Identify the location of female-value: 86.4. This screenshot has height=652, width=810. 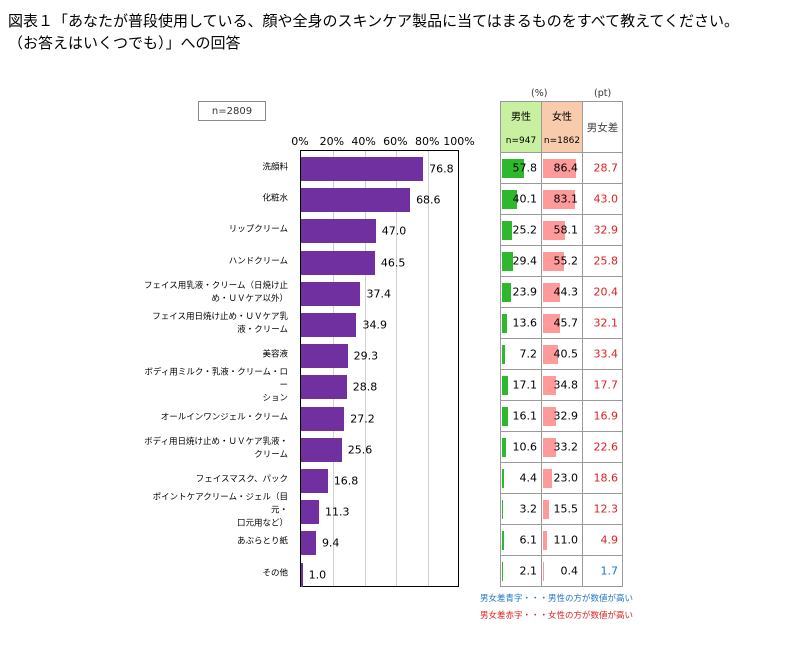
(566, 168).